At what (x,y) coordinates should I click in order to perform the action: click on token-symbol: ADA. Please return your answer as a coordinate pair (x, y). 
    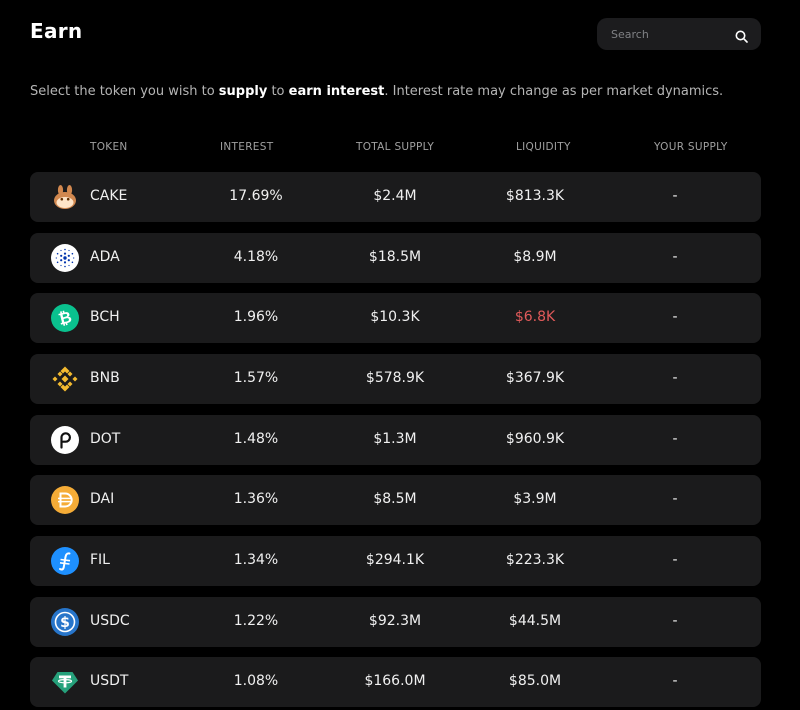
    Looking at the image, I should click on (105, 257).